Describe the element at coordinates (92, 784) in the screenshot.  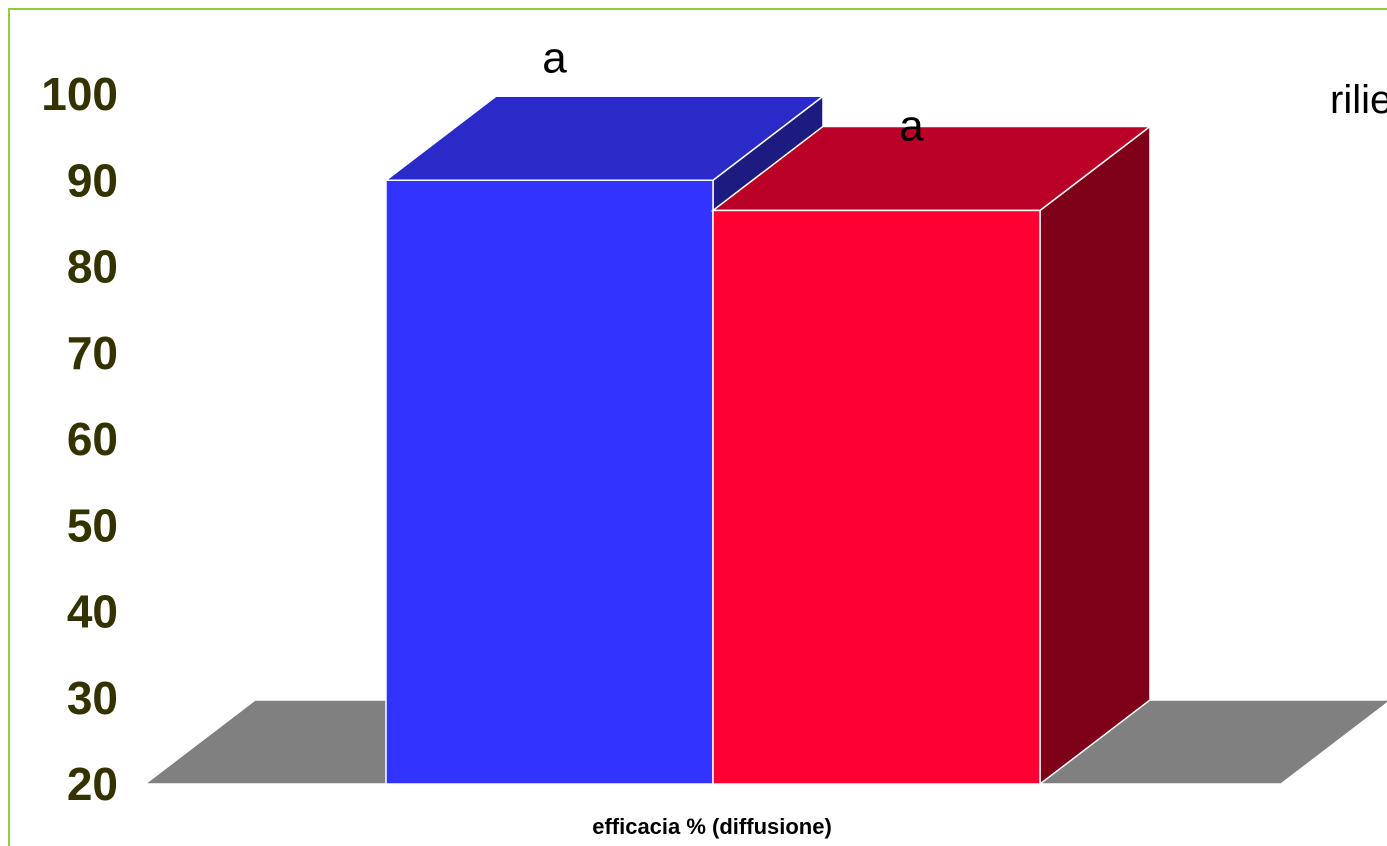
I see `y-tick-label: 20` at that location.